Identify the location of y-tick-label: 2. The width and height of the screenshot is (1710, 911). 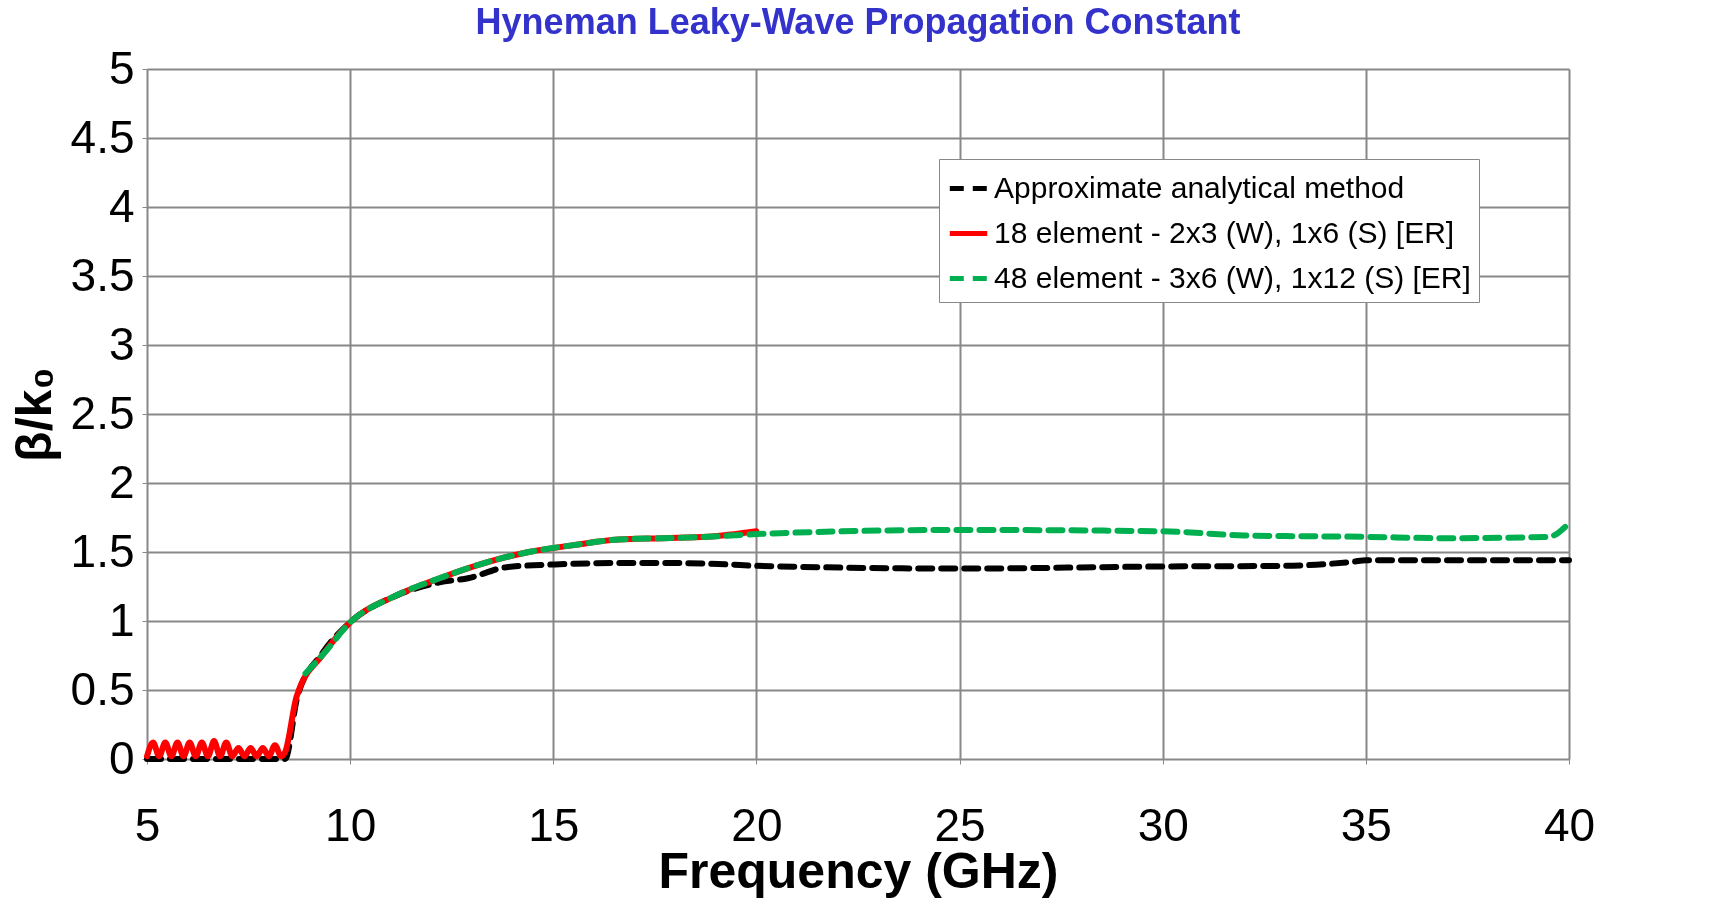
(121, 481).